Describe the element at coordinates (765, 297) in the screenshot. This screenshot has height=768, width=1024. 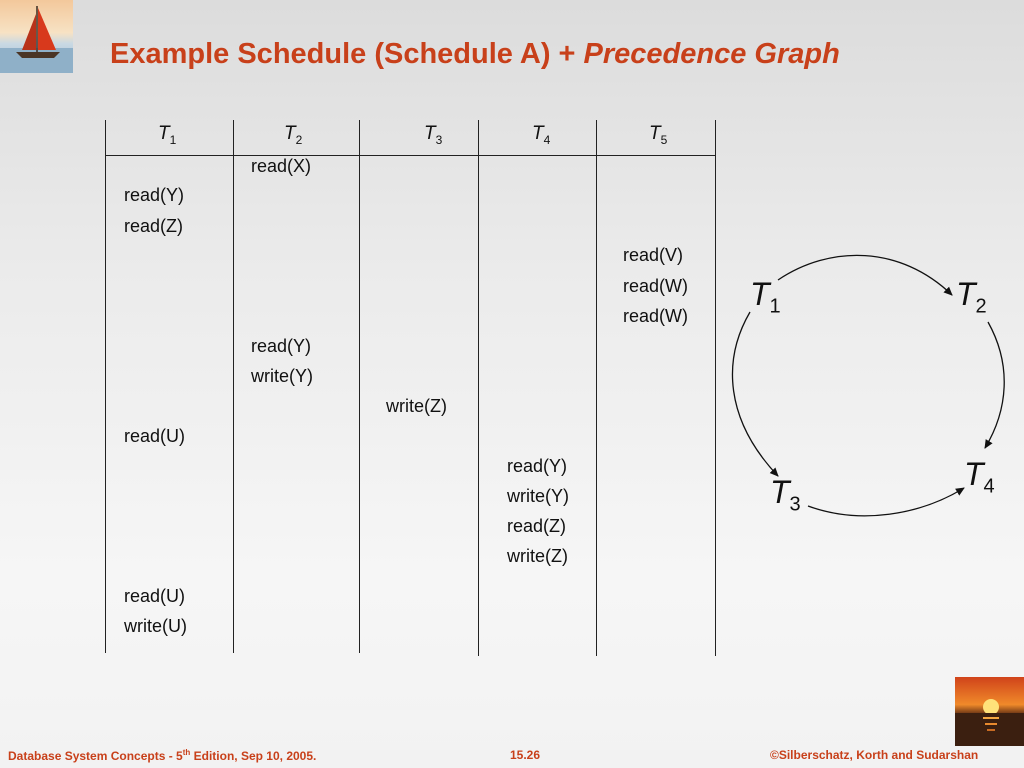
I see `graph-node-t1: T1` at that location.